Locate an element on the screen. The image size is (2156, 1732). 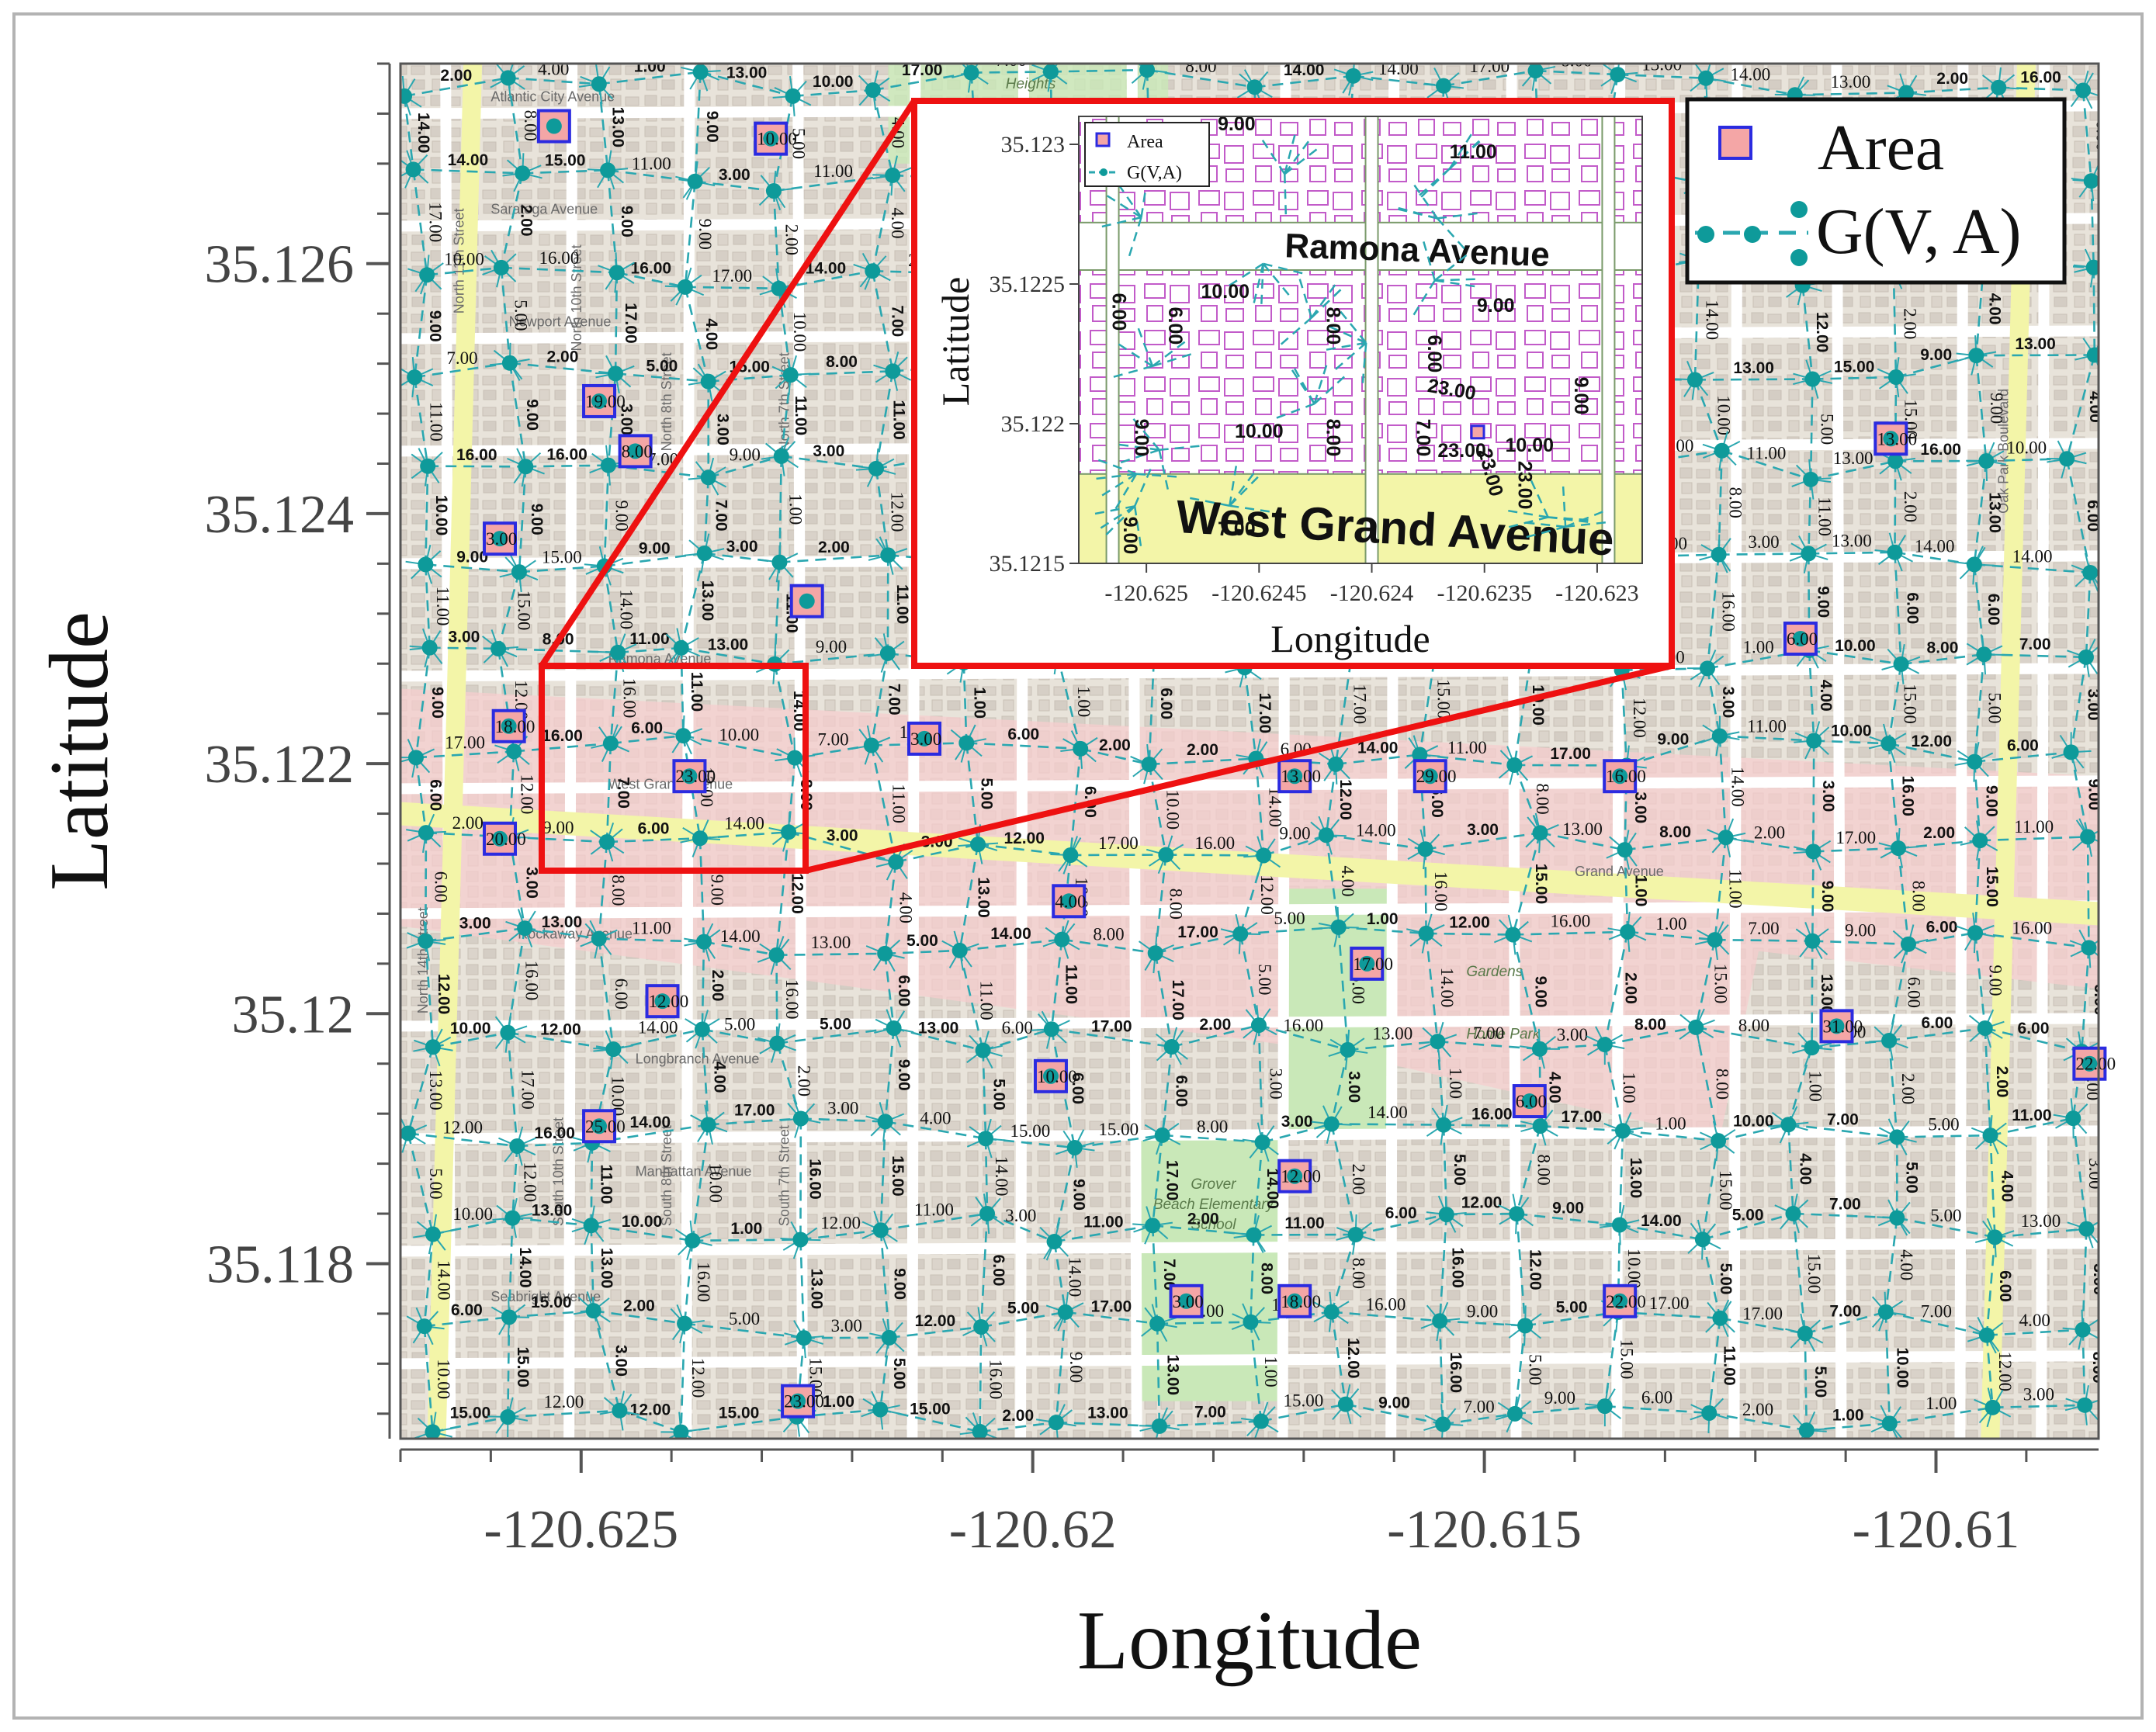
edge-weight-label: 10.00 is located at coordinates (715, 1183).